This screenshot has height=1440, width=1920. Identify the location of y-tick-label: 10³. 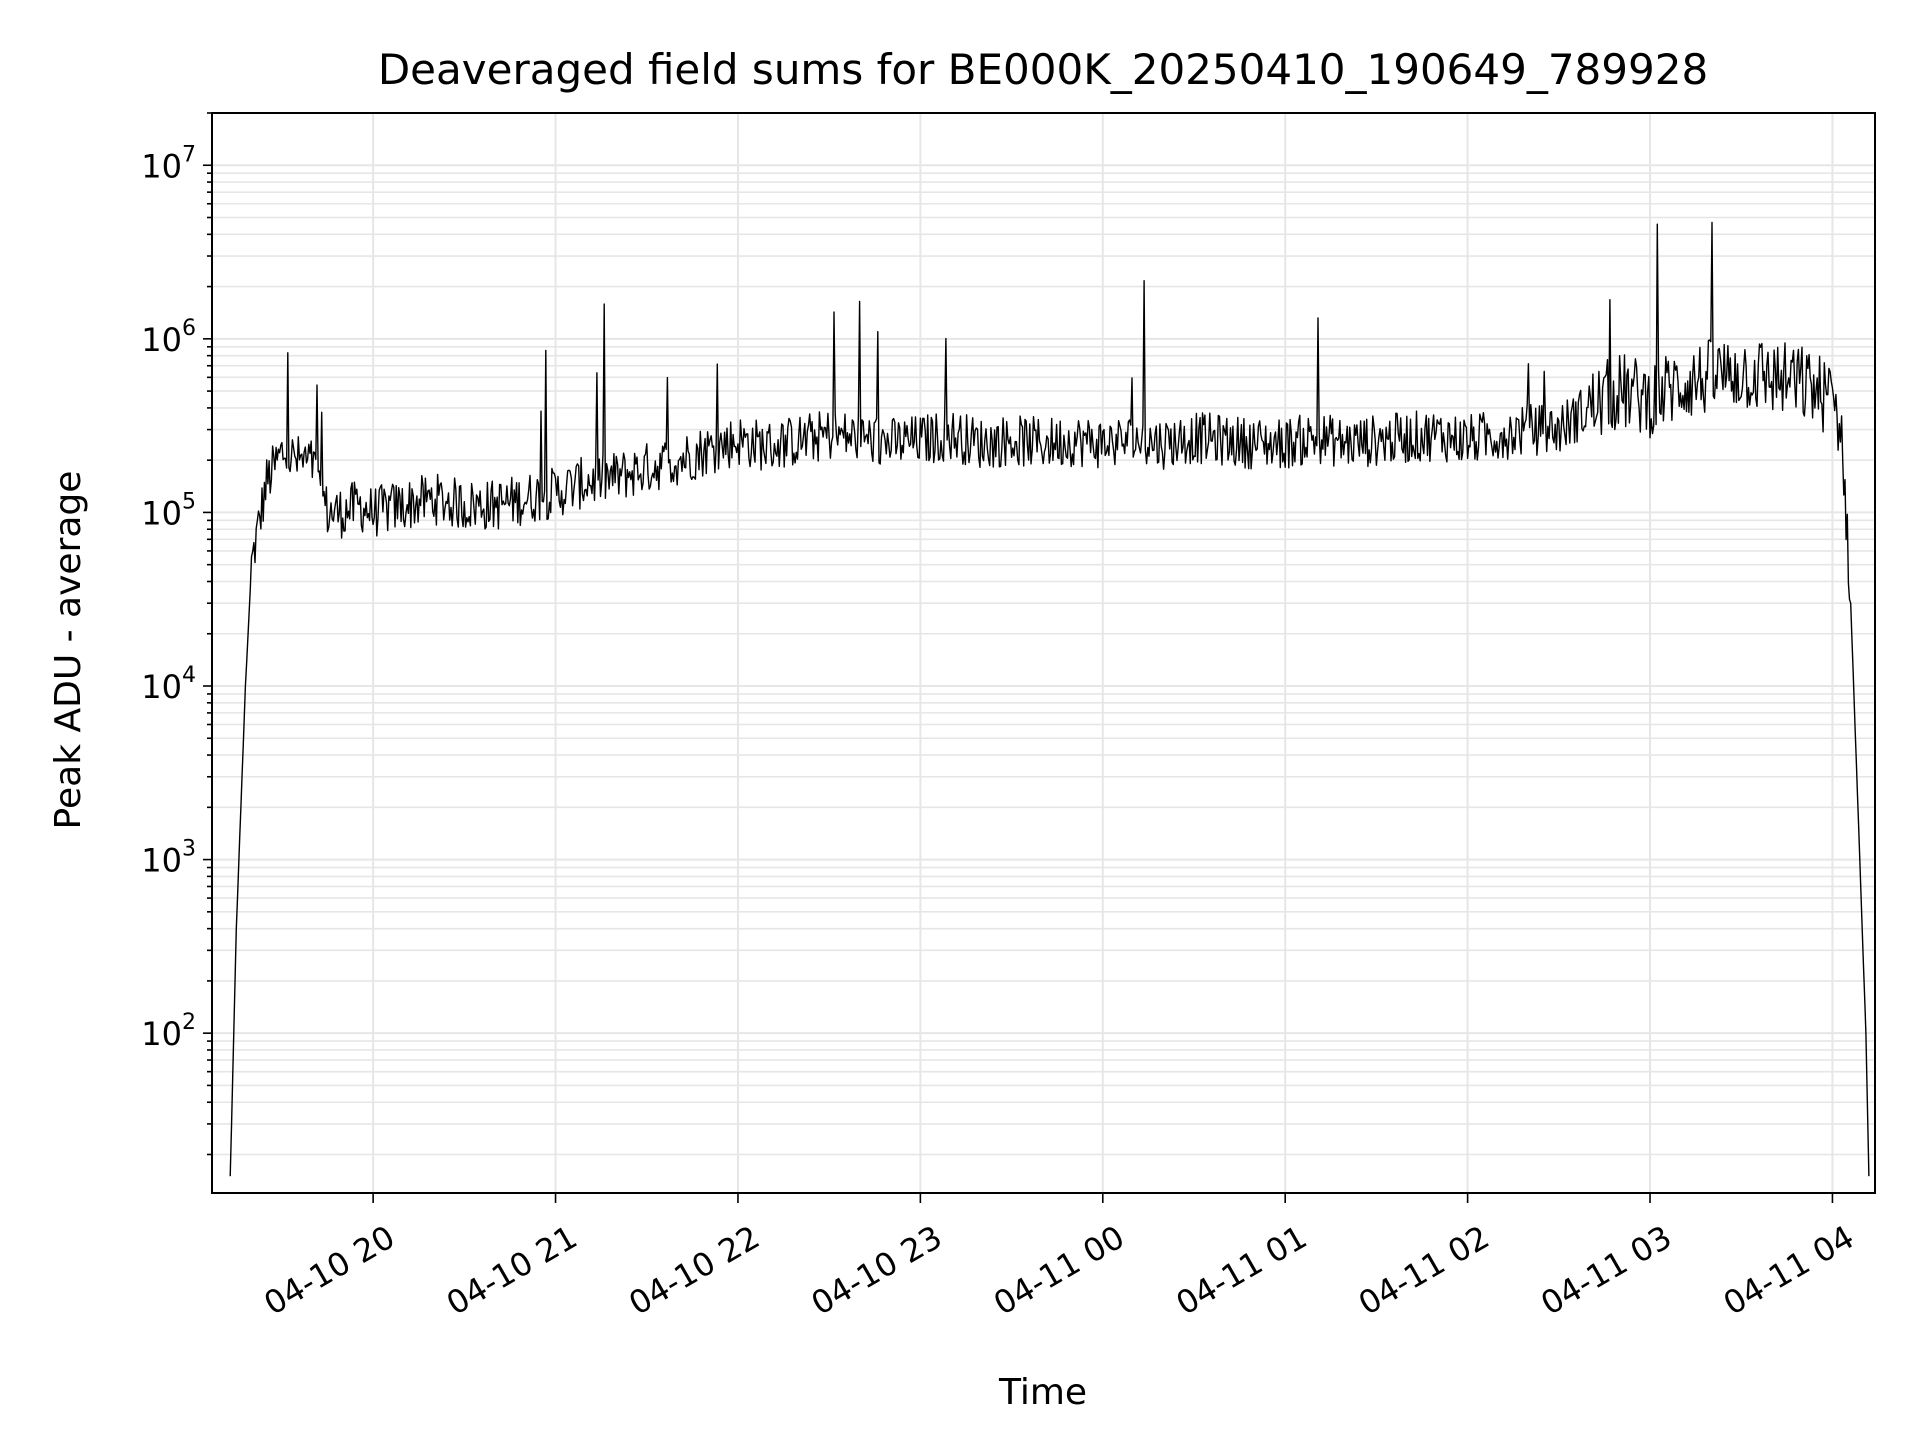
(168, 858).